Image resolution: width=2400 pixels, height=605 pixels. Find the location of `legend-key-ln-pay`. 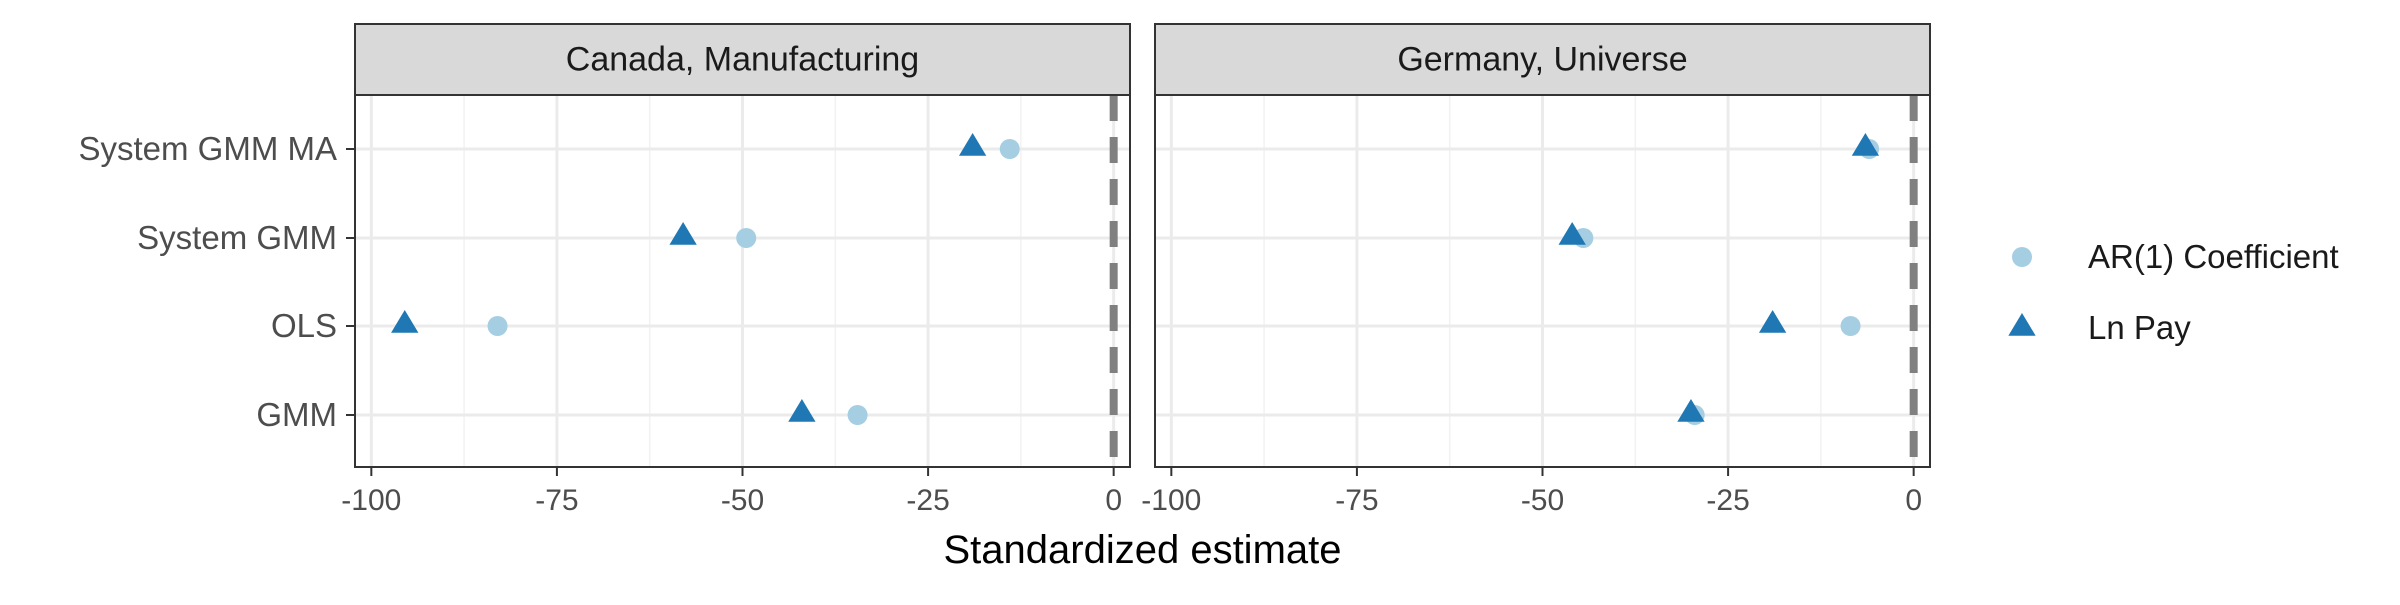

legend-key-ln-pay is located at coordinates (2022, 324).